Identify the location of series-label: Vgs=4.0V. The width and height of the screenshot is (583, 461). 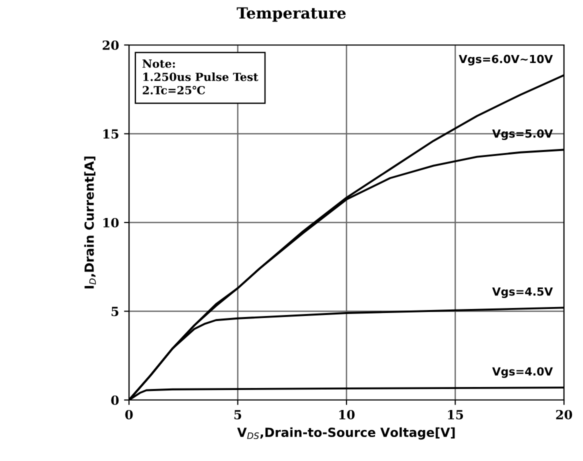
(522, 372).